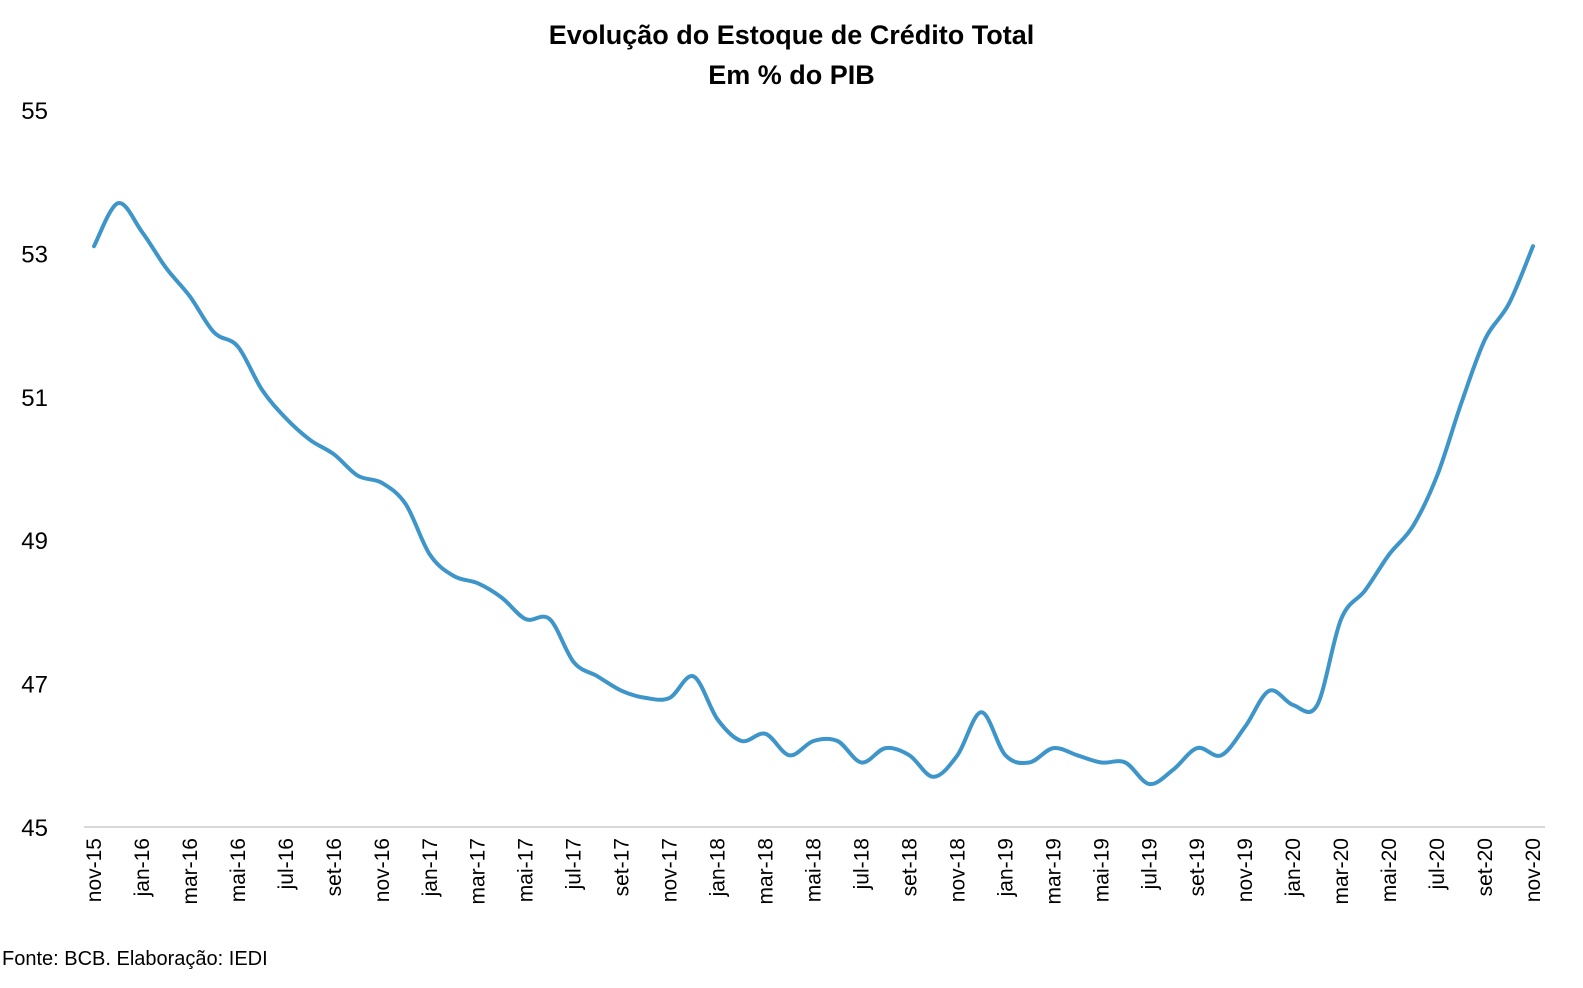 The width and height of the screenshot is (1583, 988). Describe the element at coordinates (550, 619) in the screenshot. I see `data-point: jun-17: 47.9` at that location.